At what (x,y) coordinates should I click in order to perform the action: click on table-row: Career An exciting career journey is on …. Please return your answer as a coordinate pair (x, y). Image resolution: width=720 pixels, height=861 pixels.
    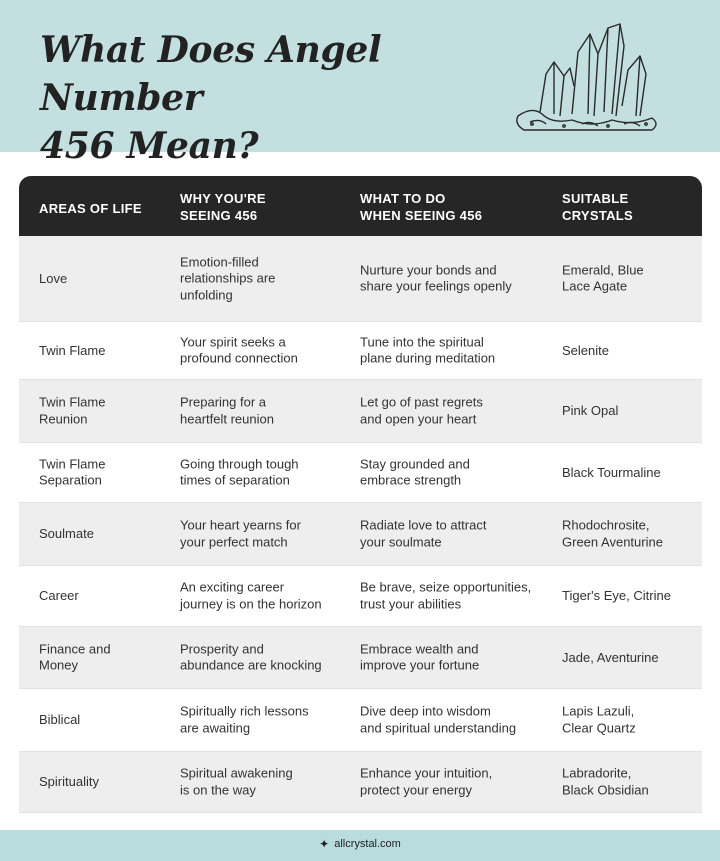
    Looking at the image, I should click on (360, 596).